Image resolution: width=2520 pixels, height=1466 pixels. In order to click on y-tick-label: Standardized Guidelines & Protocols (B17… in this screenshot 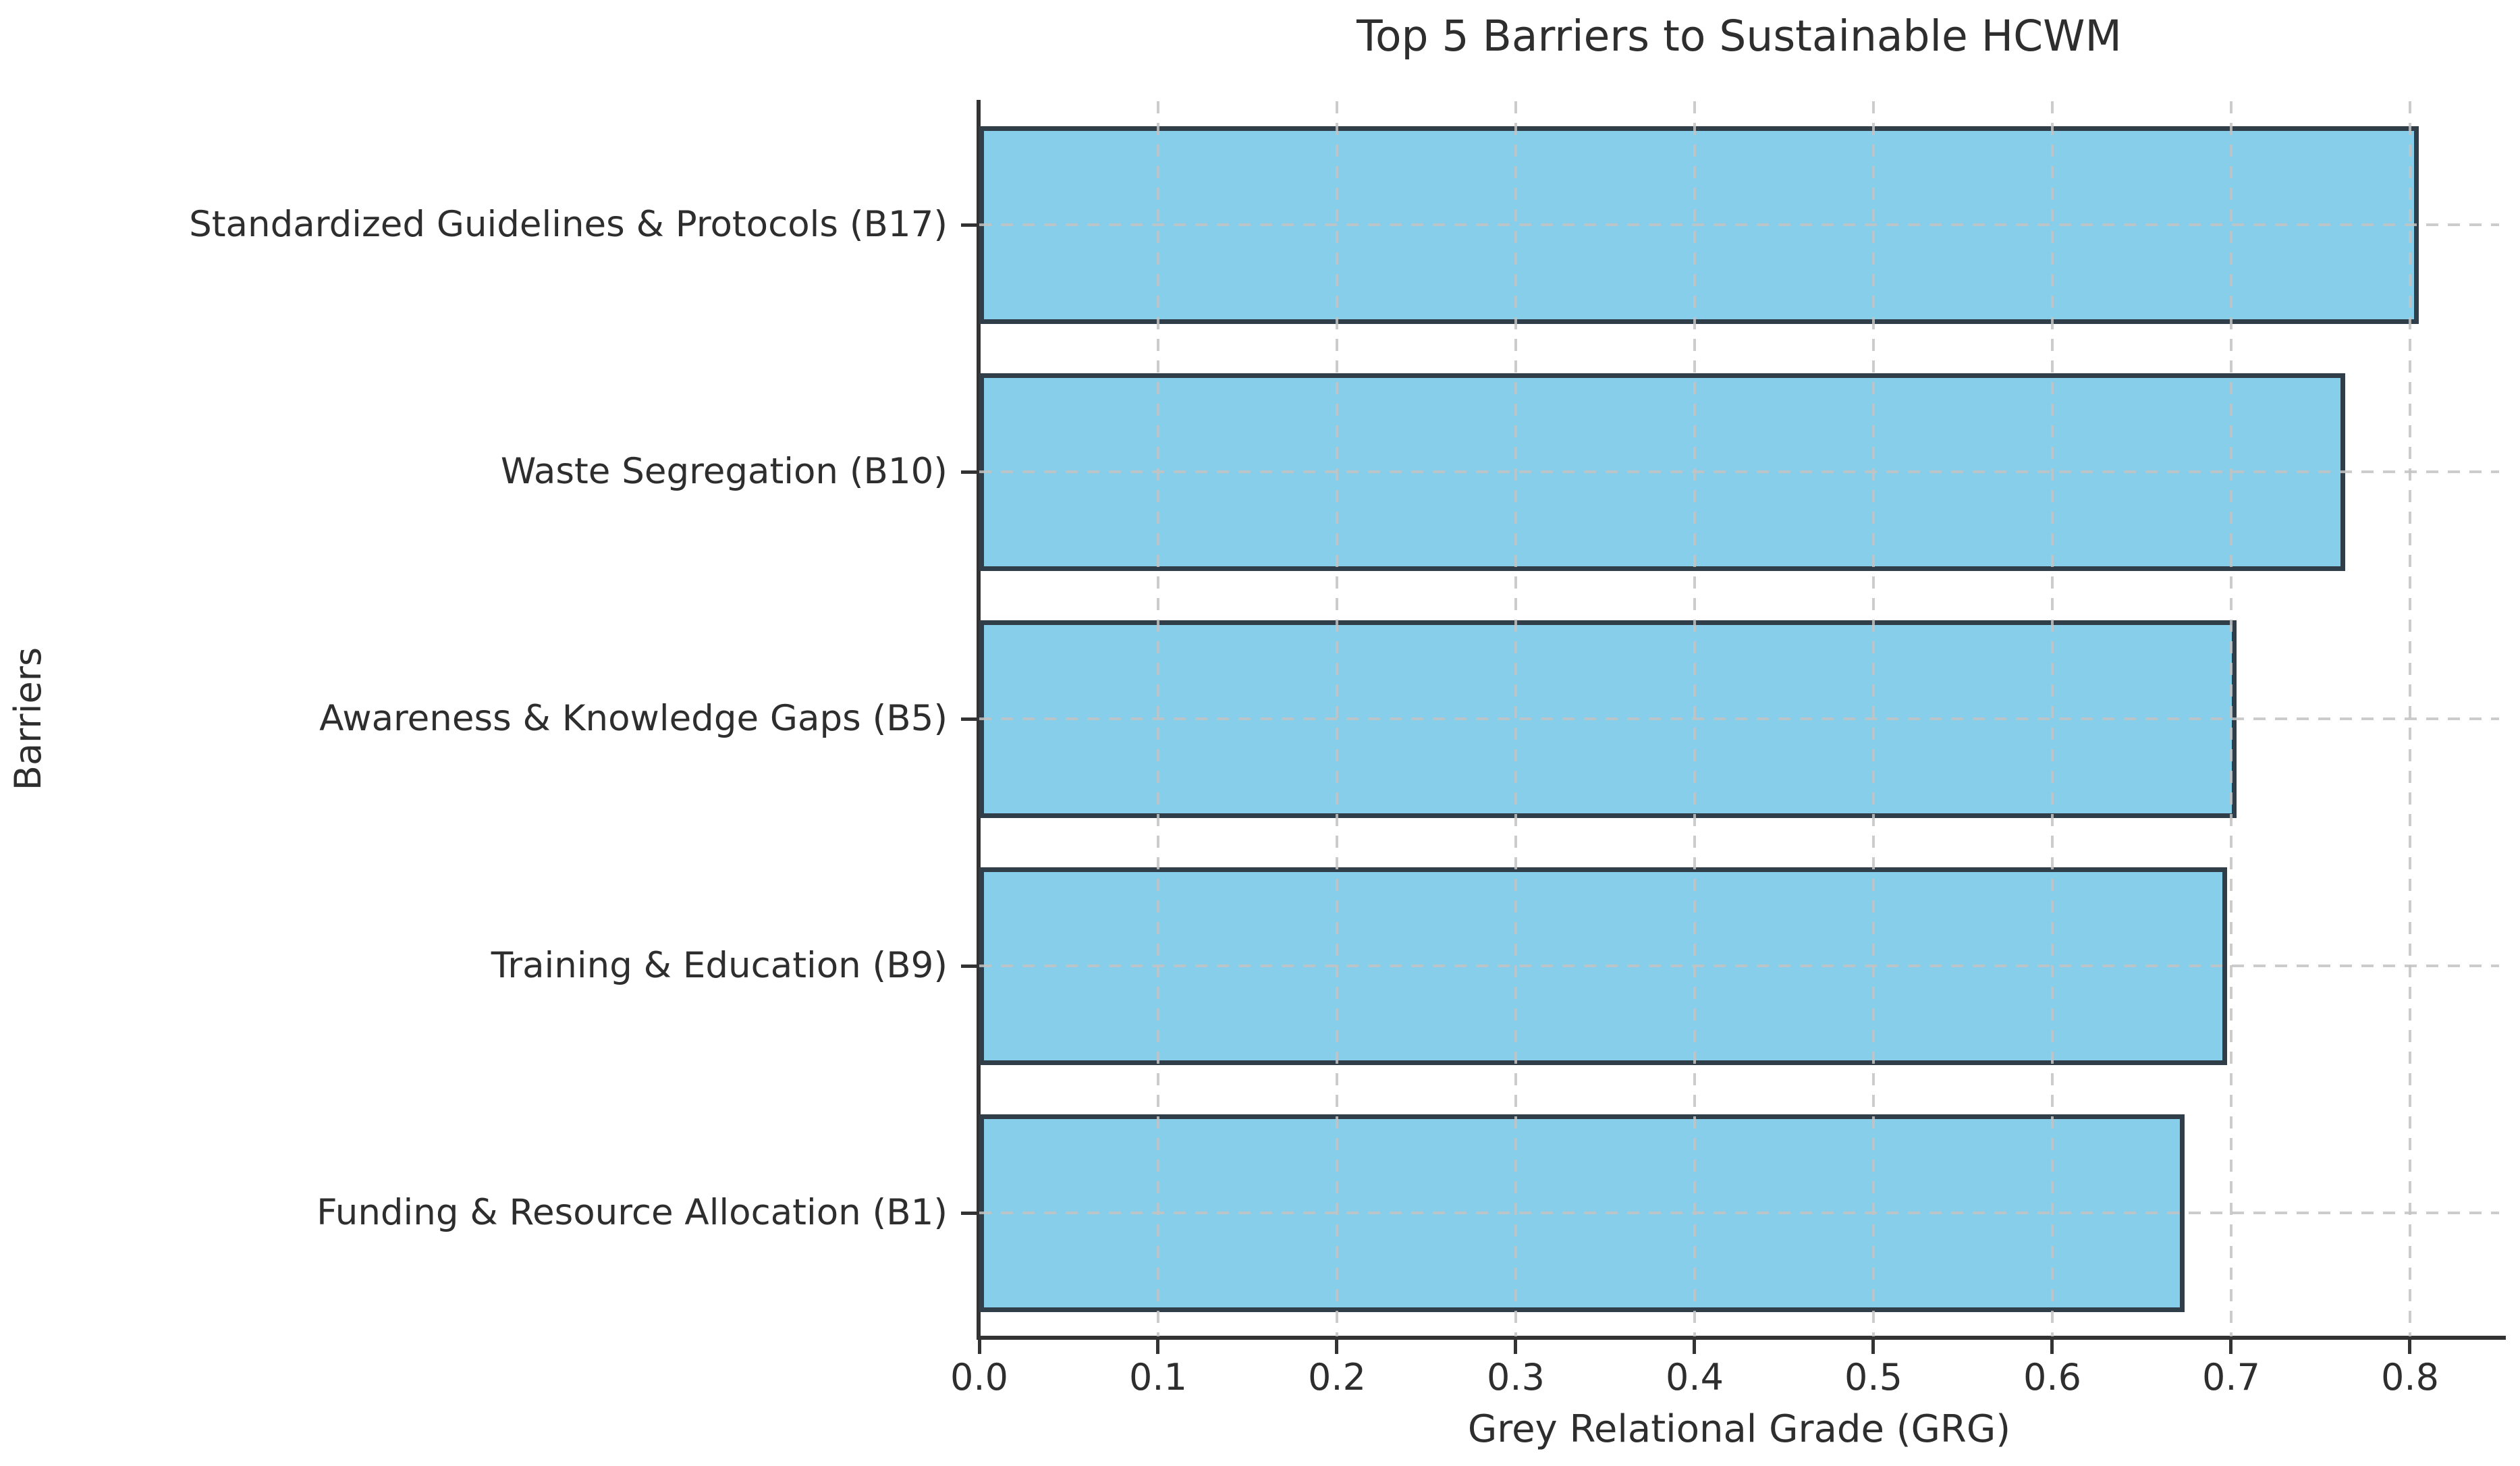, I will do `click(568, 225)`.